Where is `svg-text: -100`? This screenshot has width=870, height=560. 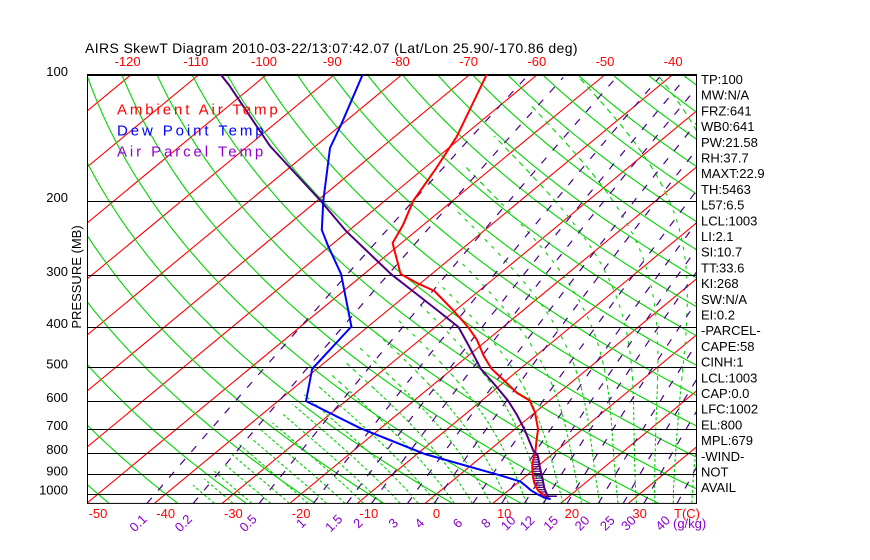 svg-text: -100 is located at coordinates (264, 61).